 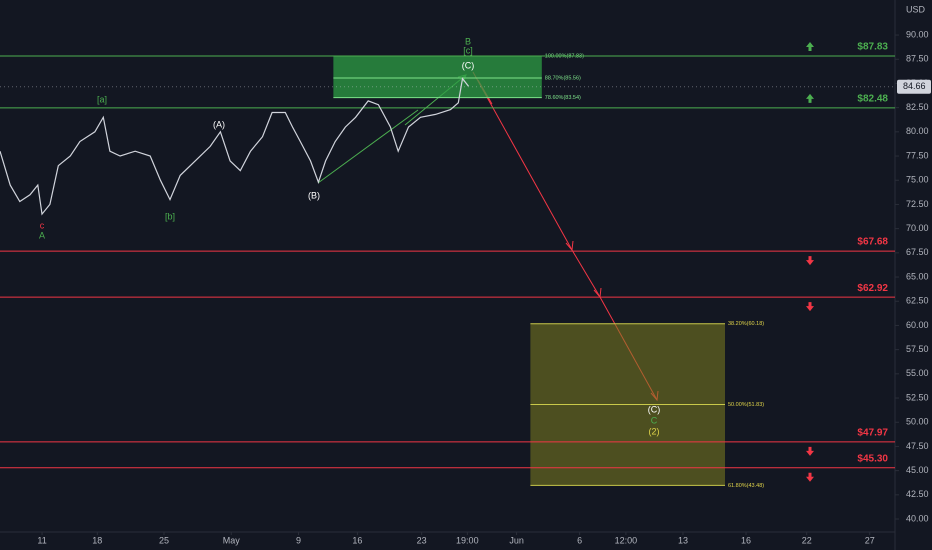 I want to click on fib-label: 88.70%(85.56), so click(x=563, y=78).